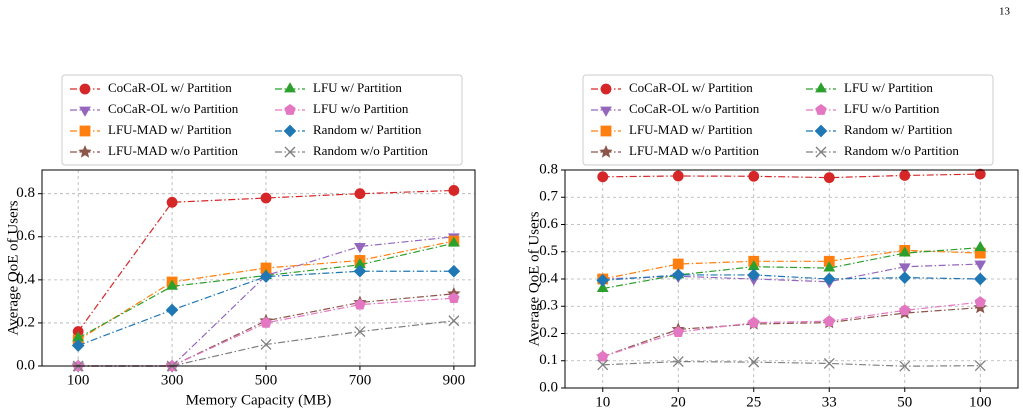  What do you see at coordinates (1005, 12) in the screenshot?
I see `page-number: 13` at bounding box center [1005, 12].